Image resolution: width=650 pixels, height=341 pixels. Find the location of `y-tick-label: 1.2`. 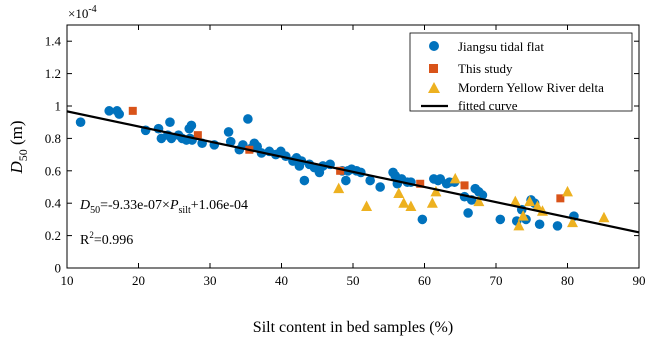

y-tick-label: 1.2 is located at coordinates (53, 73).